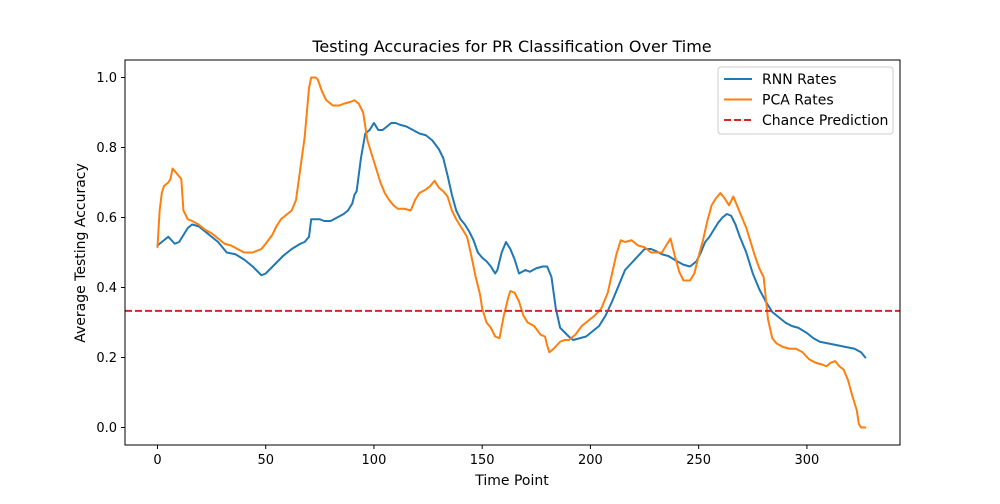 The height and width of the screenshot is (504, 1000). Describe the element at coordinates (81, 253) in the screenshot. I see `y-axis-label: Average Testing Accuracy` at that location.